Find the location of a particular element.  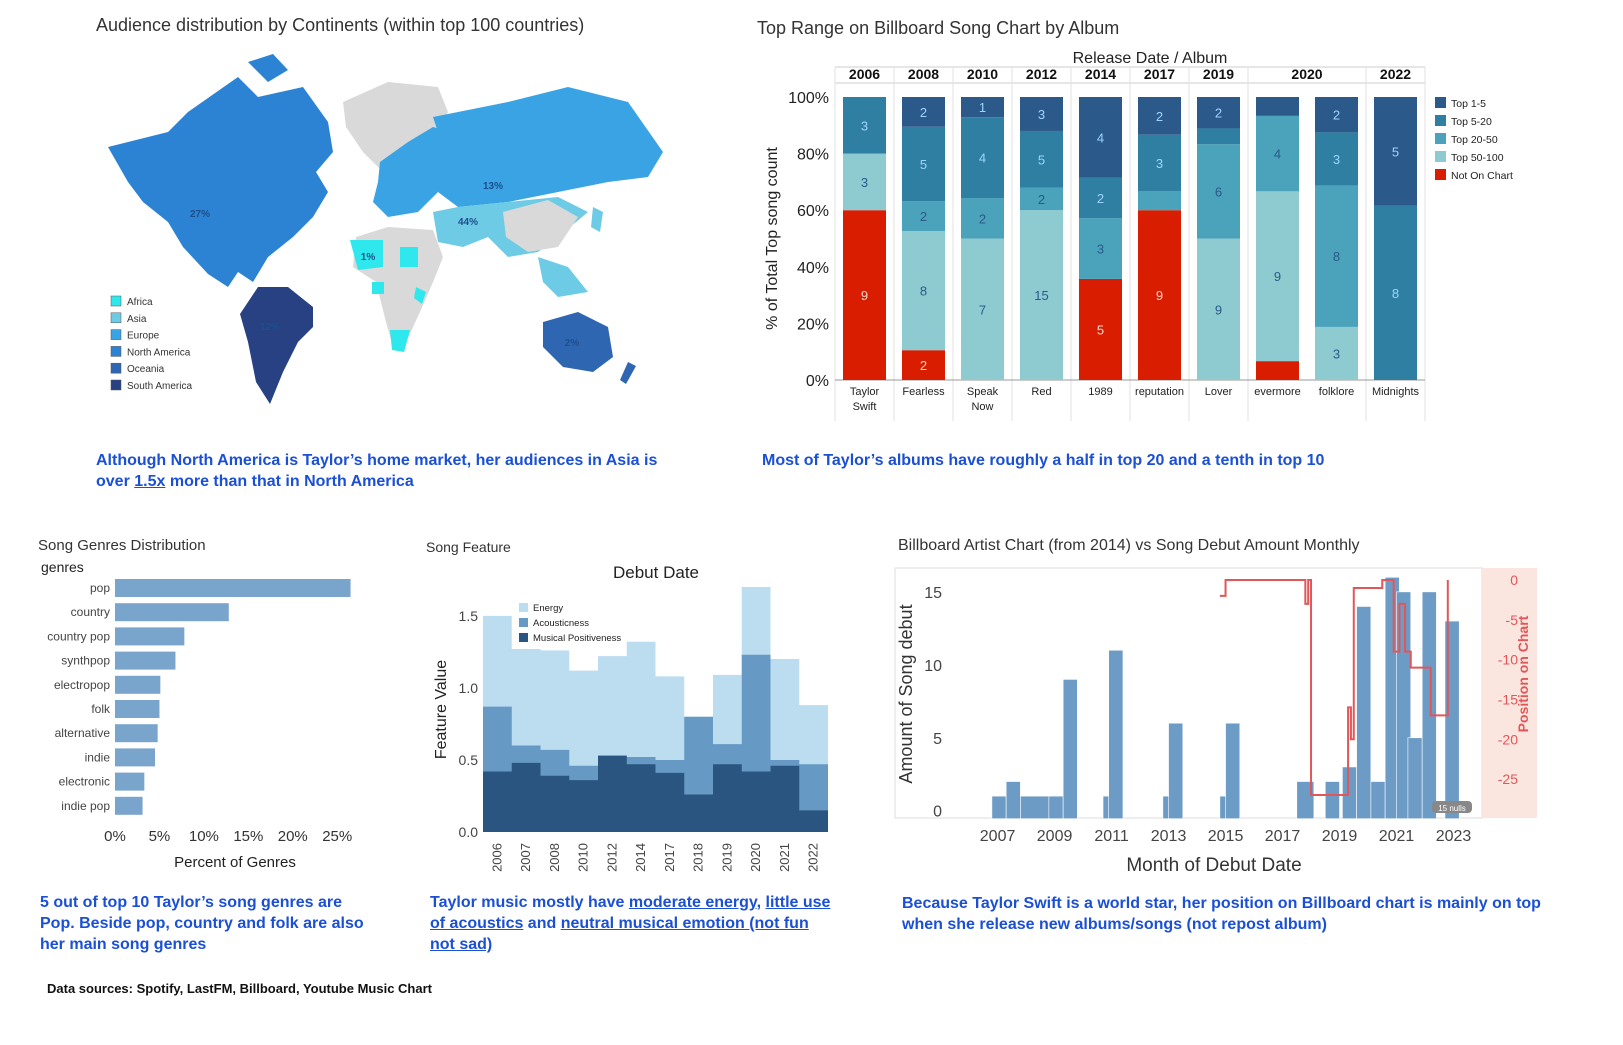

album-label-2-4: 1 is located at coordinates (982, 107).